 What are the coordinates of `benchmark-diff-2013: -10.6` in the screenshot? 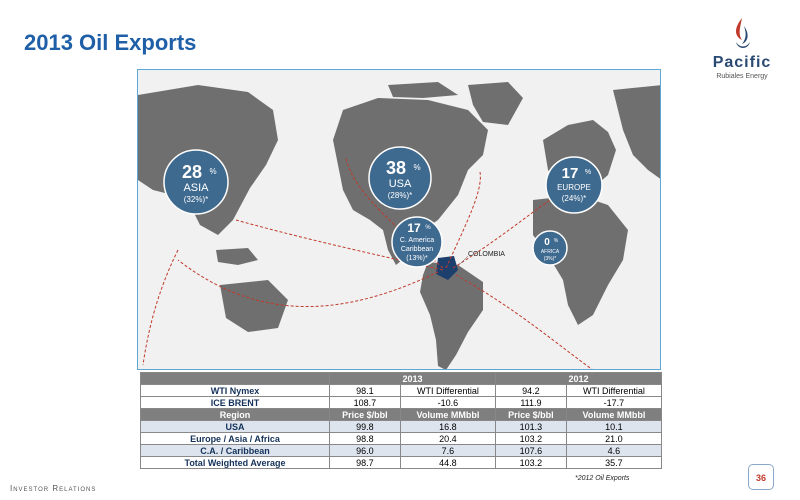 It's located at (447, 402).